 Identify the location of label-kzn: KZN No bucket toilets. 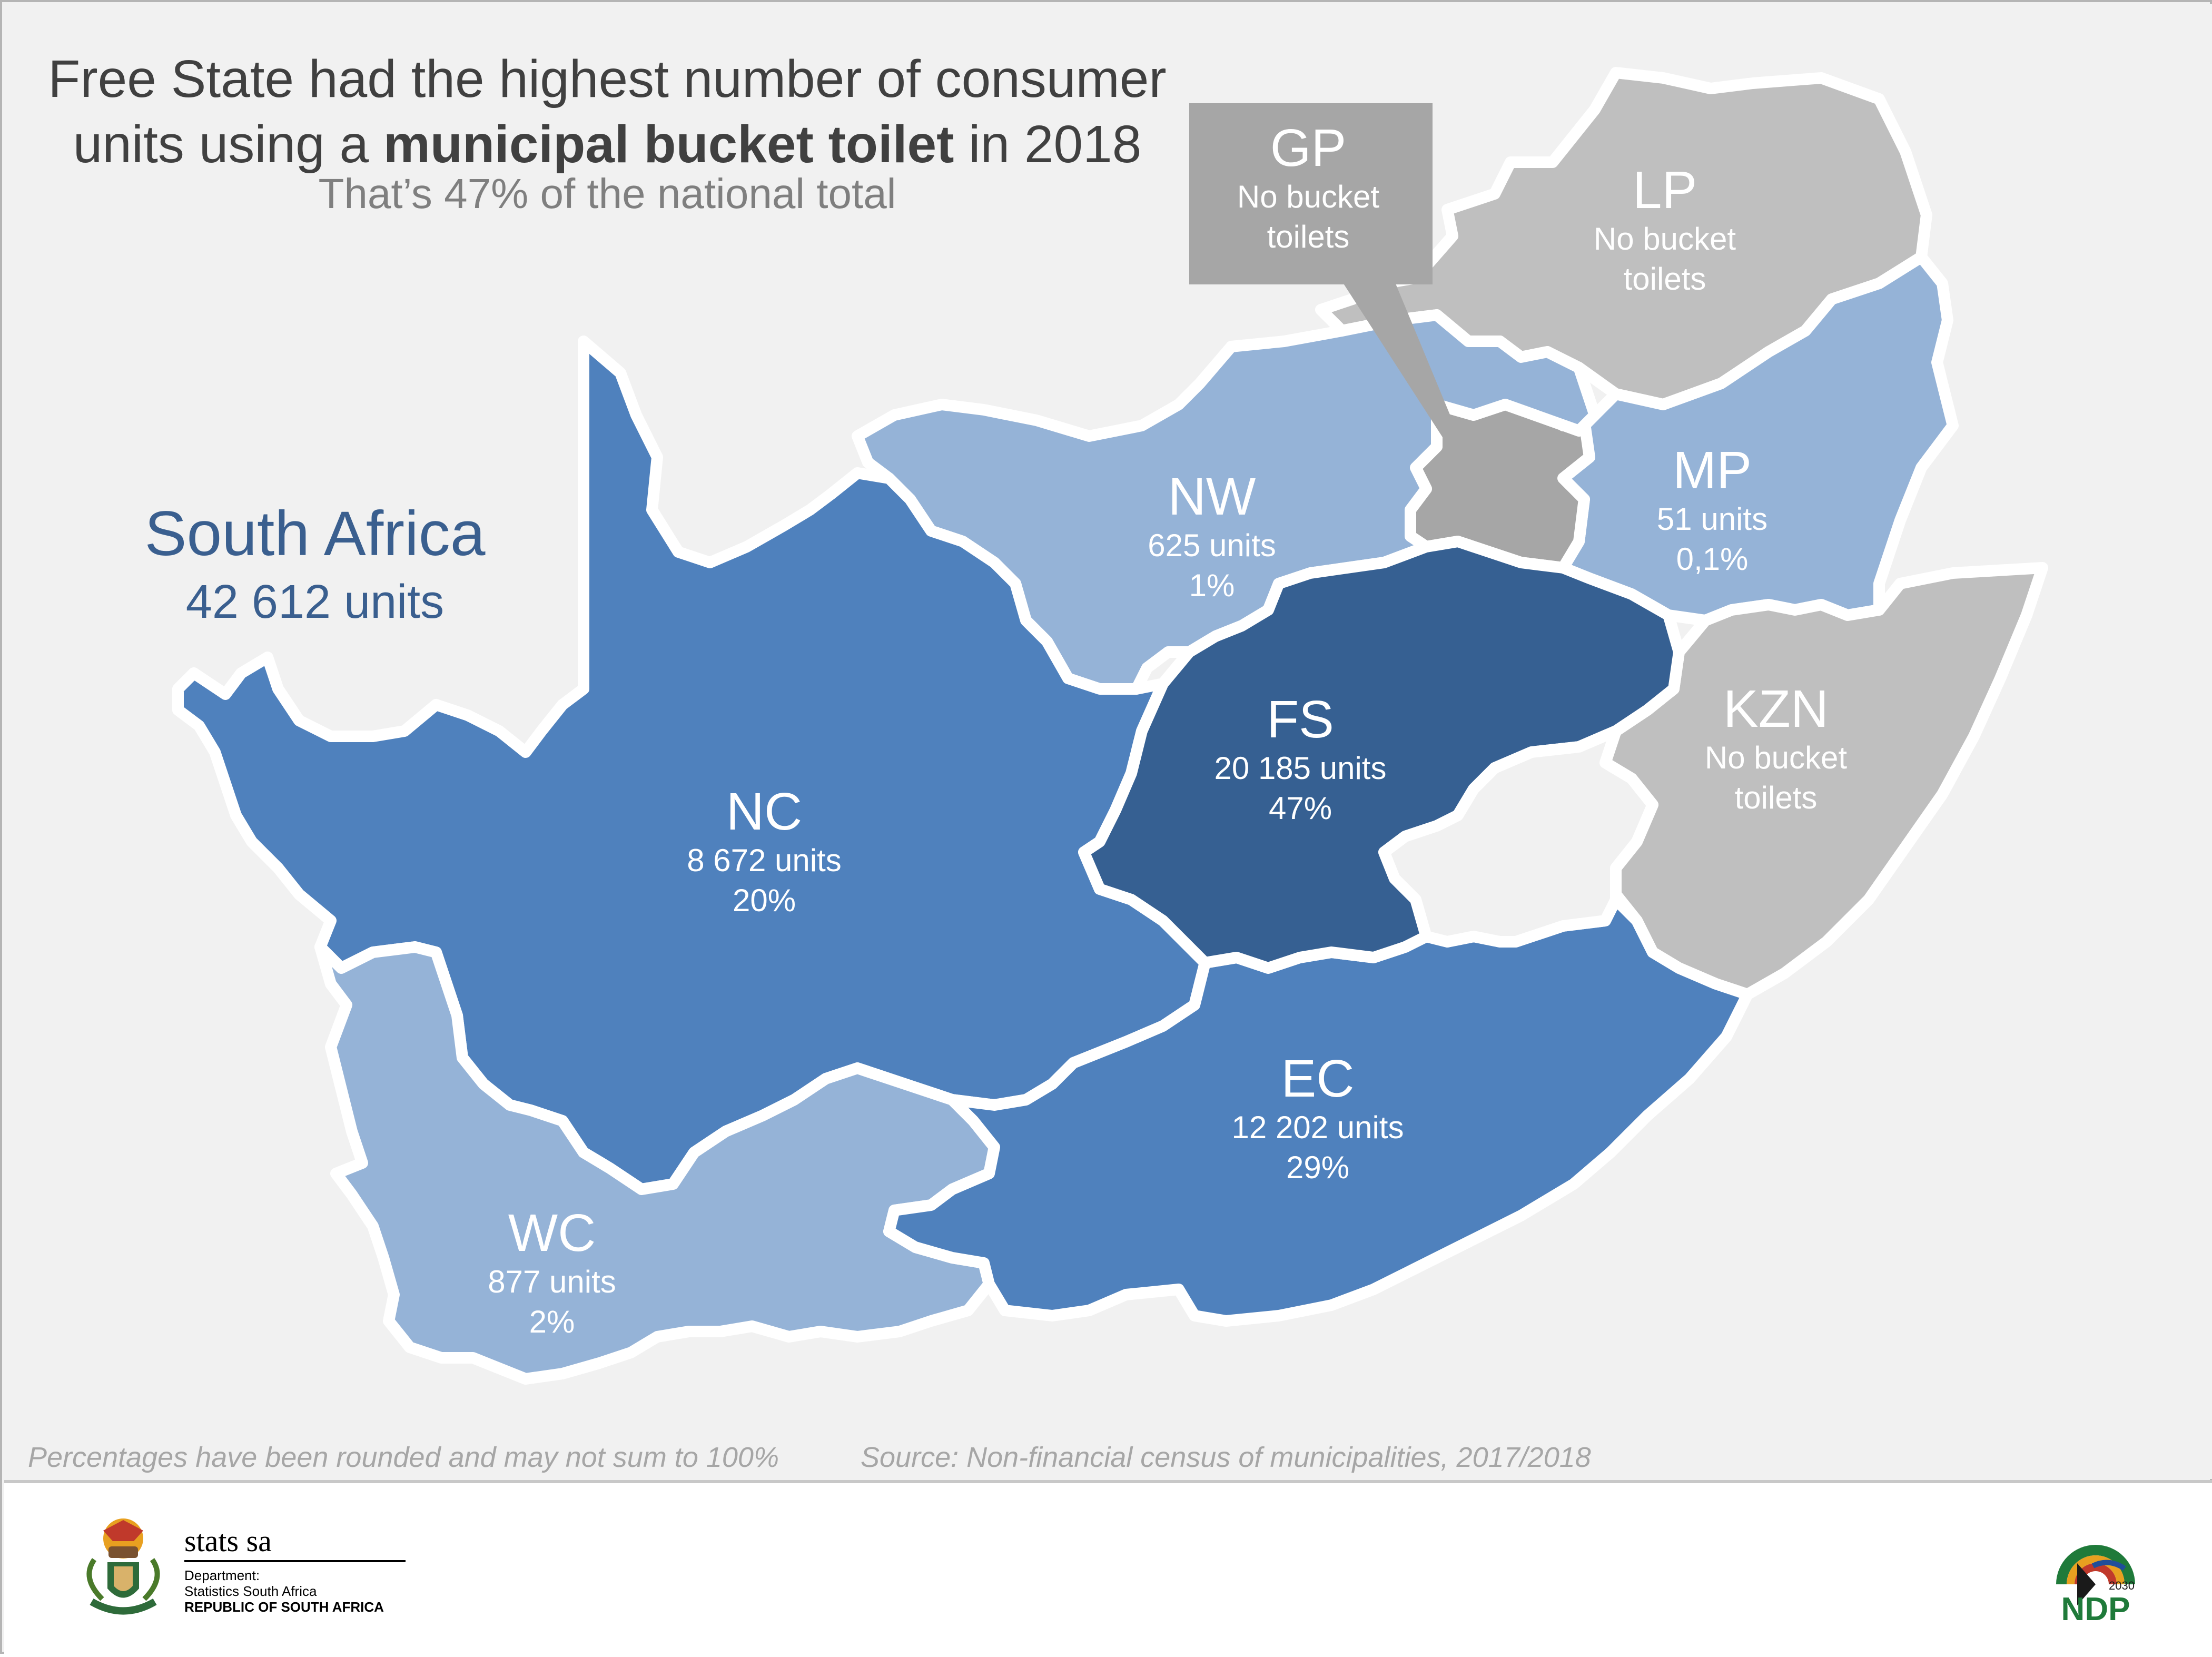
(1776, 749).